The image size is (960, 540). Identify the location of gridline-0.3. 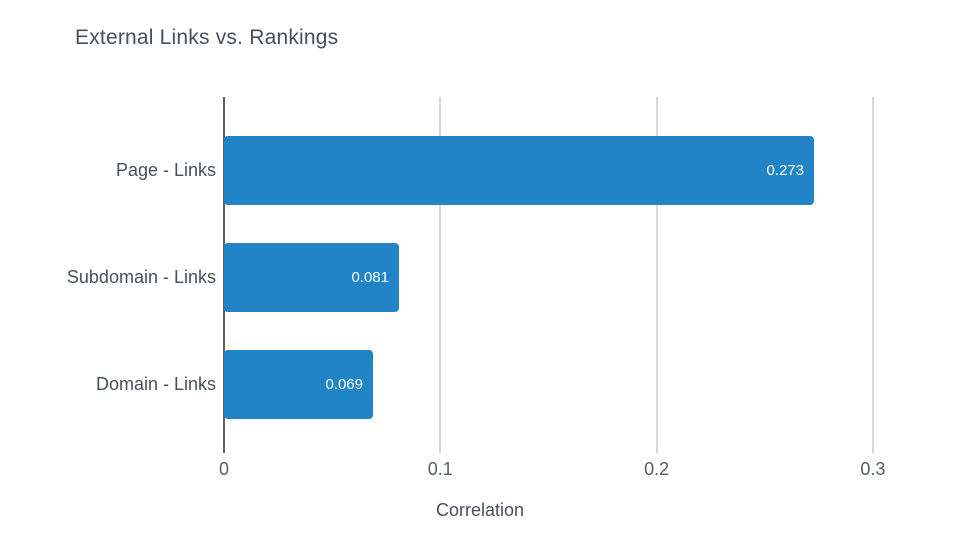
(872, 275).